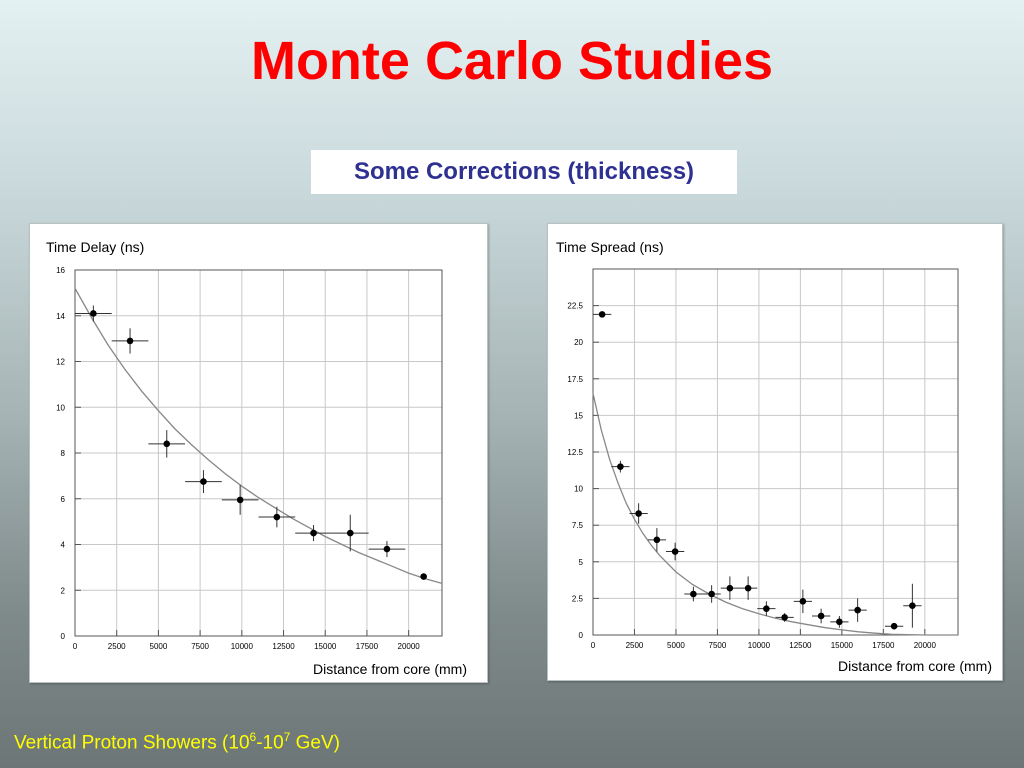 This screenshot has height=768, width=1024. What do you see at coordinates (575, 306) in the screenshot?
I see `time-spread-y-tick-label: 22.5` at bounding box center [575, 306].